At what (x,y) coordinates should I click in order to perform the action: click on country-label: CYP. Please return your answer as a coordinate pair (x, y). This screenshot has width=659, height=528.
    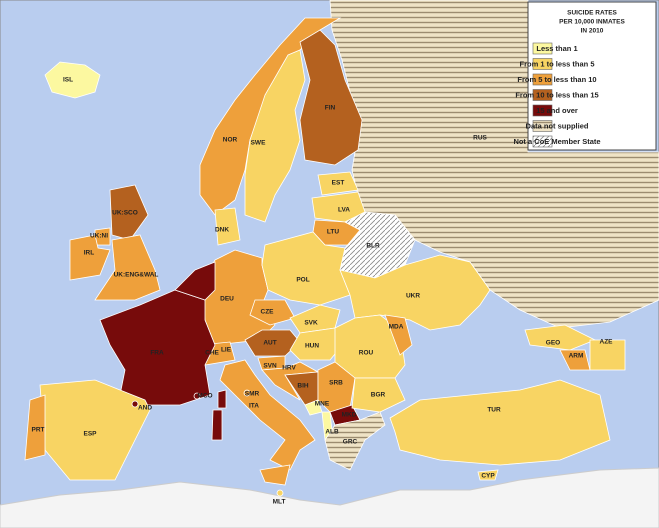
    Looking at the image, I should click on (488, 476).